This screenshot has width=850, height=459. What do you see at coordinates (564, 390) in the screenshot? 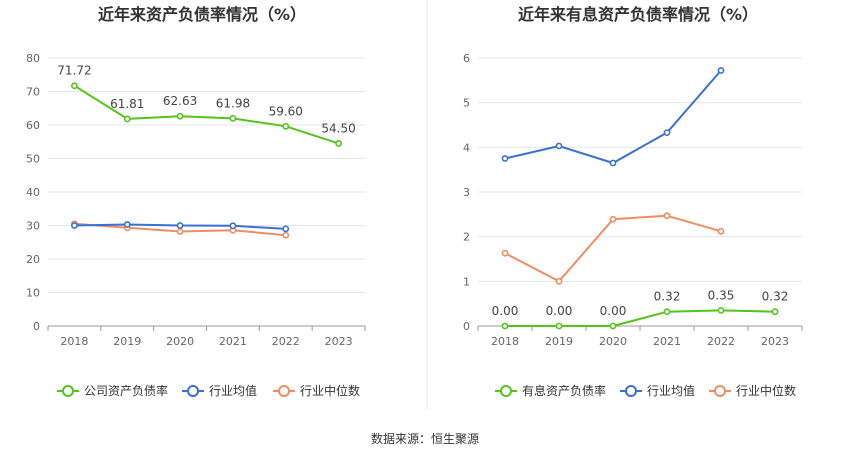
I see `legend-label: 有息资产负债率` at bounding box center [564, 390].